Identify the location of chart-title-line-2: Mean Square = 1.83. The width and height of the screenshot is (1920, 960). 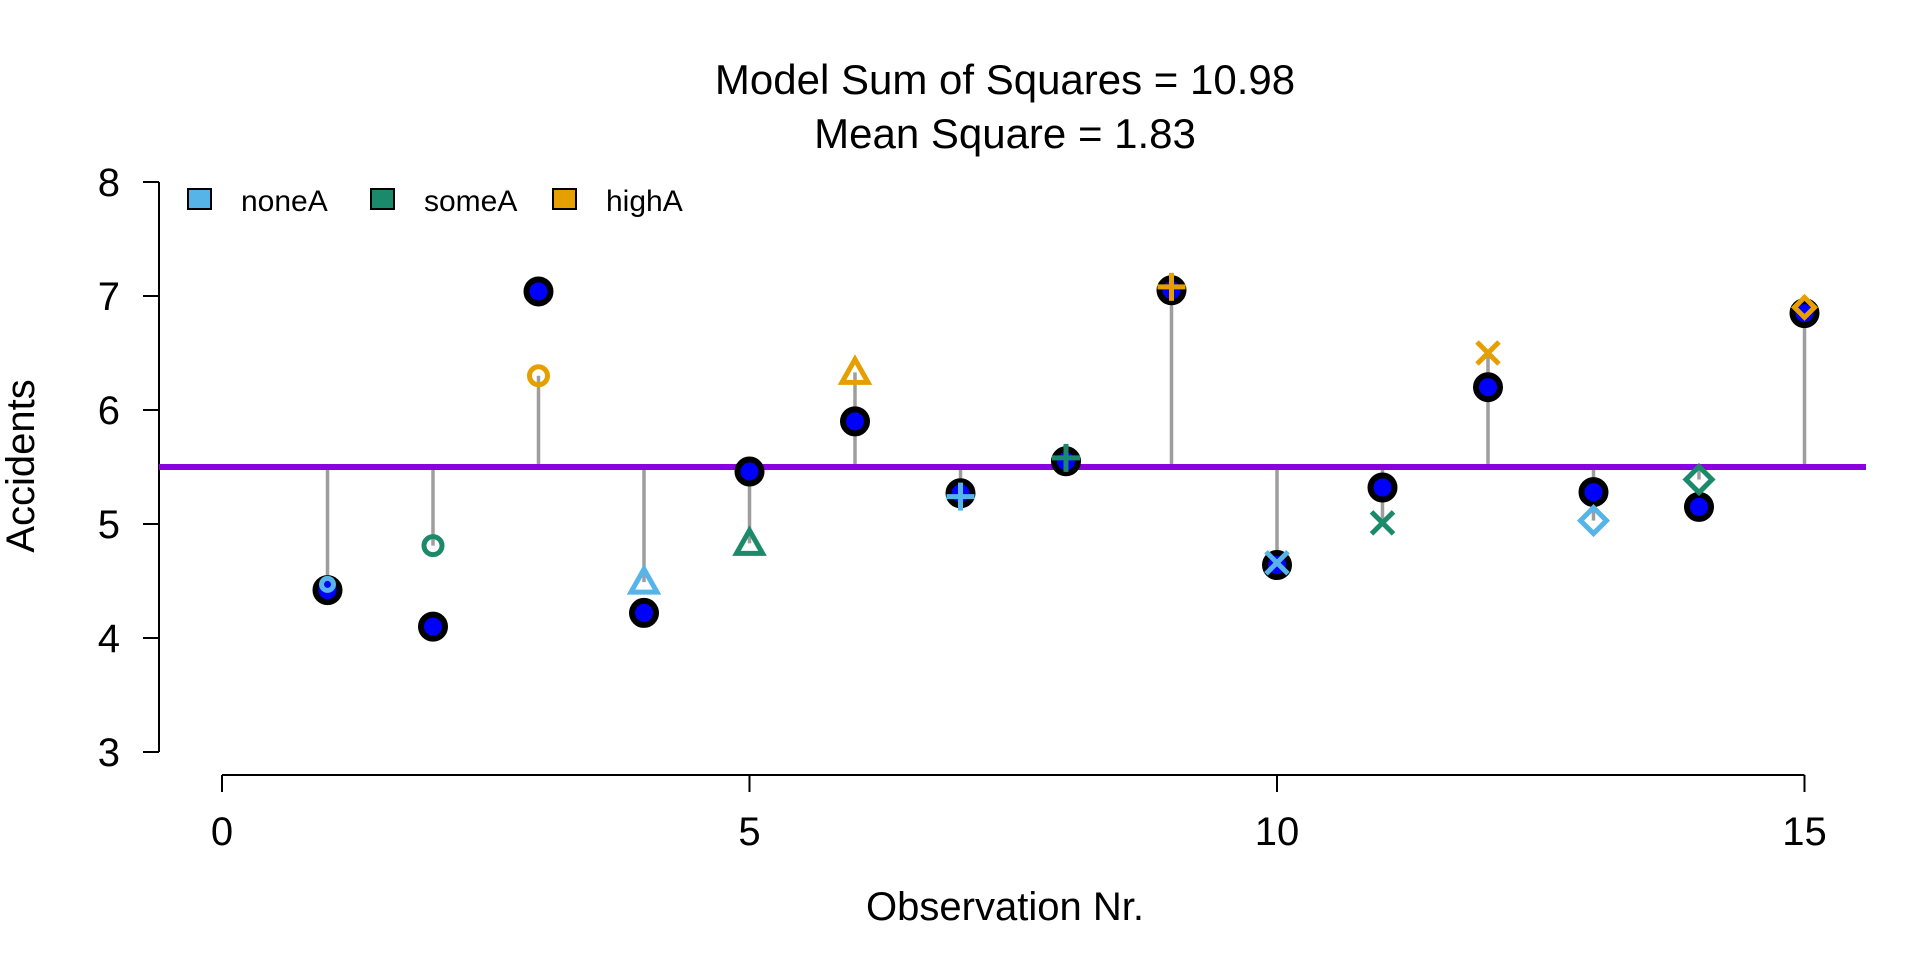
(1005, 133).